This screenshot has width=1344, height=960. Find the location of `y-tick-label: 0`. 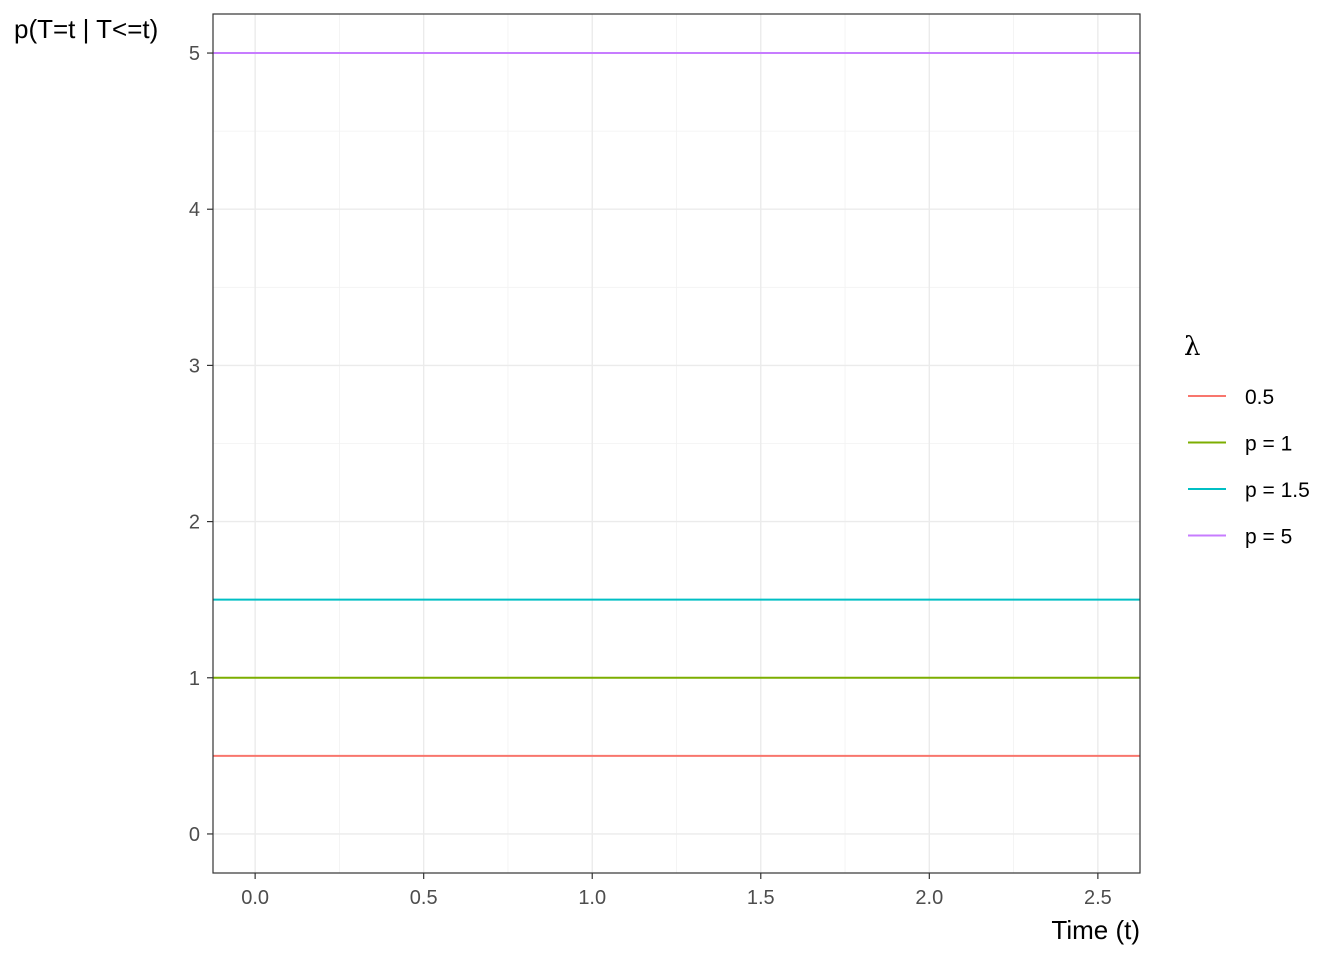

y-tick-label: 0 is located at coordinates (194, 835).